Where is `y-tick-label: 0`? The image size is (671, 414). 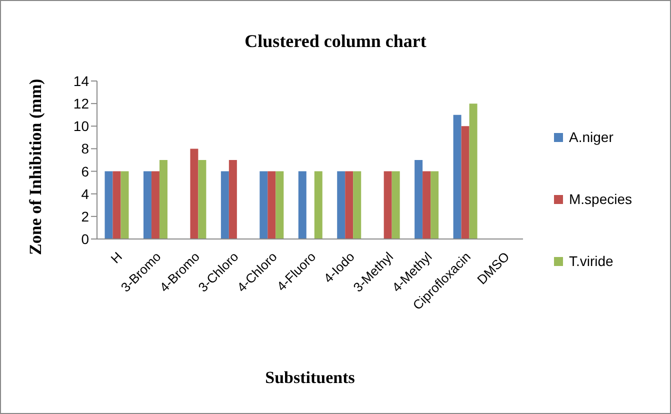 y-tick-label: 0 is located at coordinates (85, 238).